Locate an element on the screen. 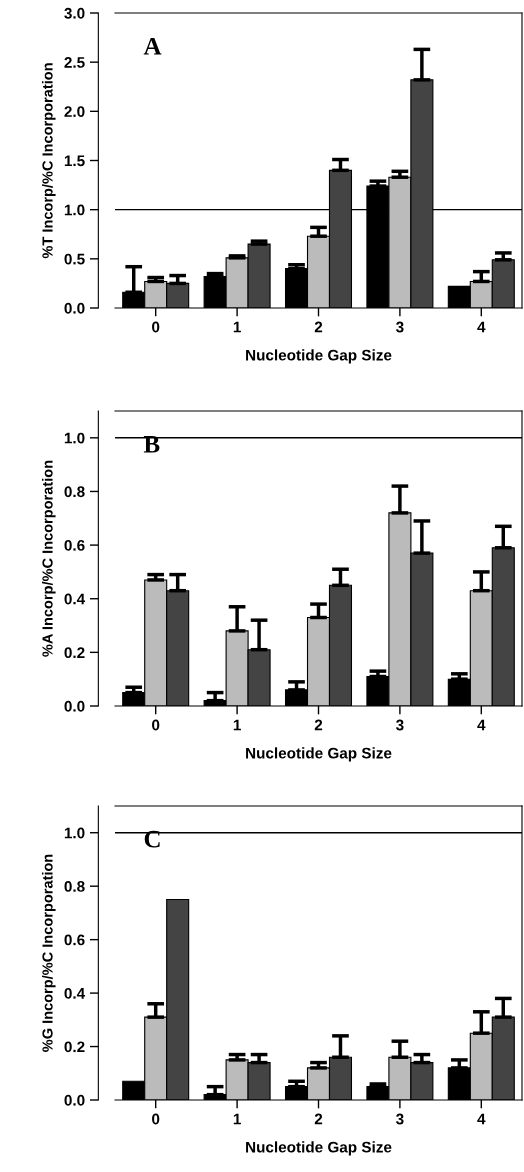 This screenshot has height=1172, width=524. y-tick-label: 2.5 is located at coordinates (74, 62).